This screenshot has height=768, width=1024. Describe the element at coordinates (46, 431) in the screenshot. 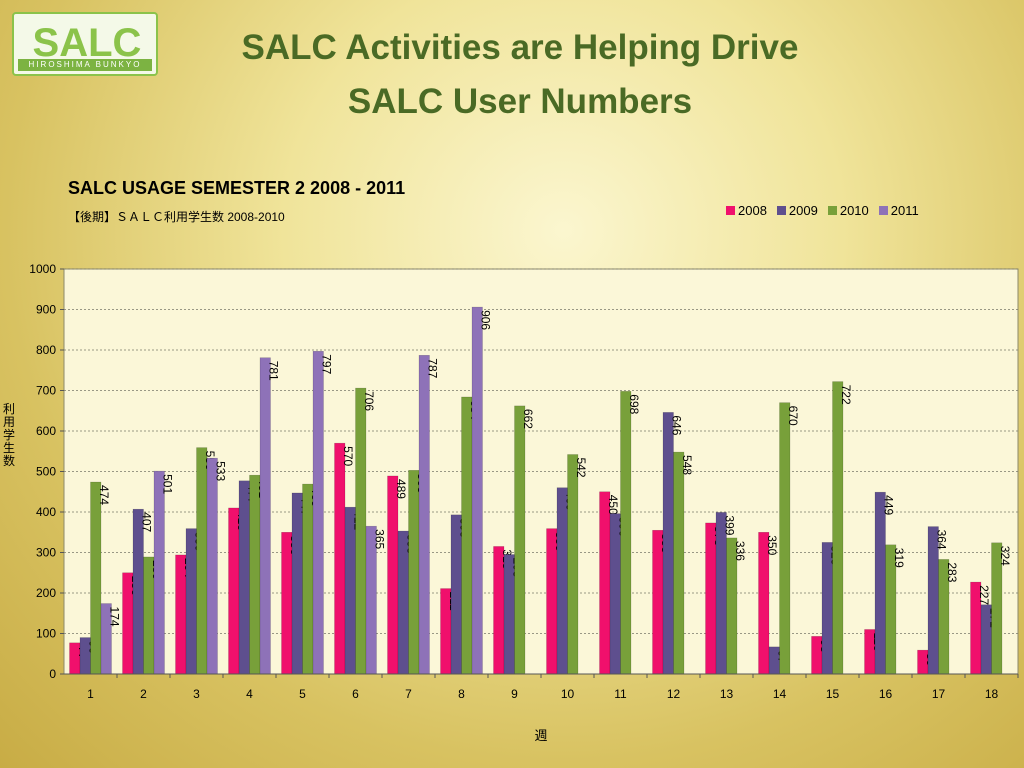

I see `y-tick-label: 600` at that location.